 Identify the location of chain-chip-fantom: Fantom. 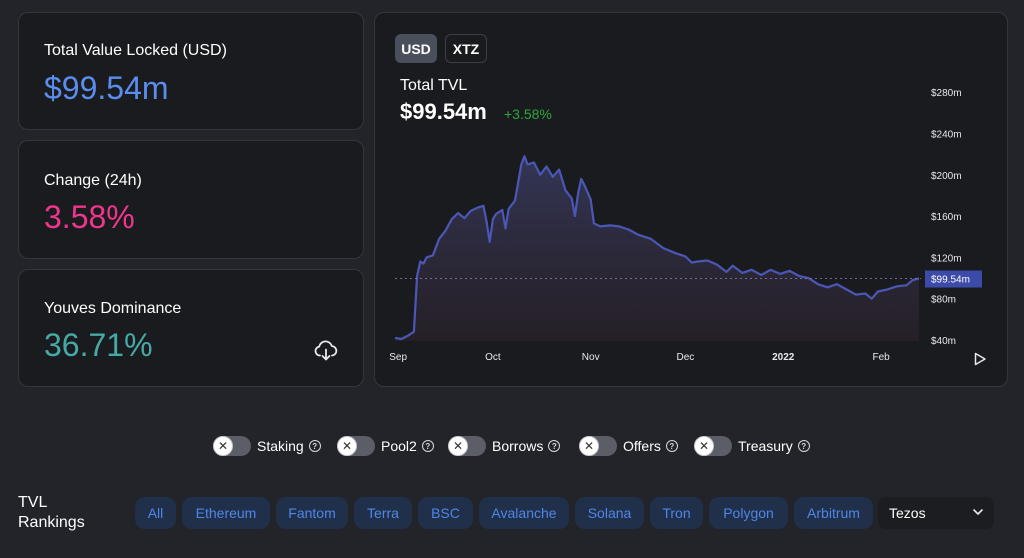
(312, 513).